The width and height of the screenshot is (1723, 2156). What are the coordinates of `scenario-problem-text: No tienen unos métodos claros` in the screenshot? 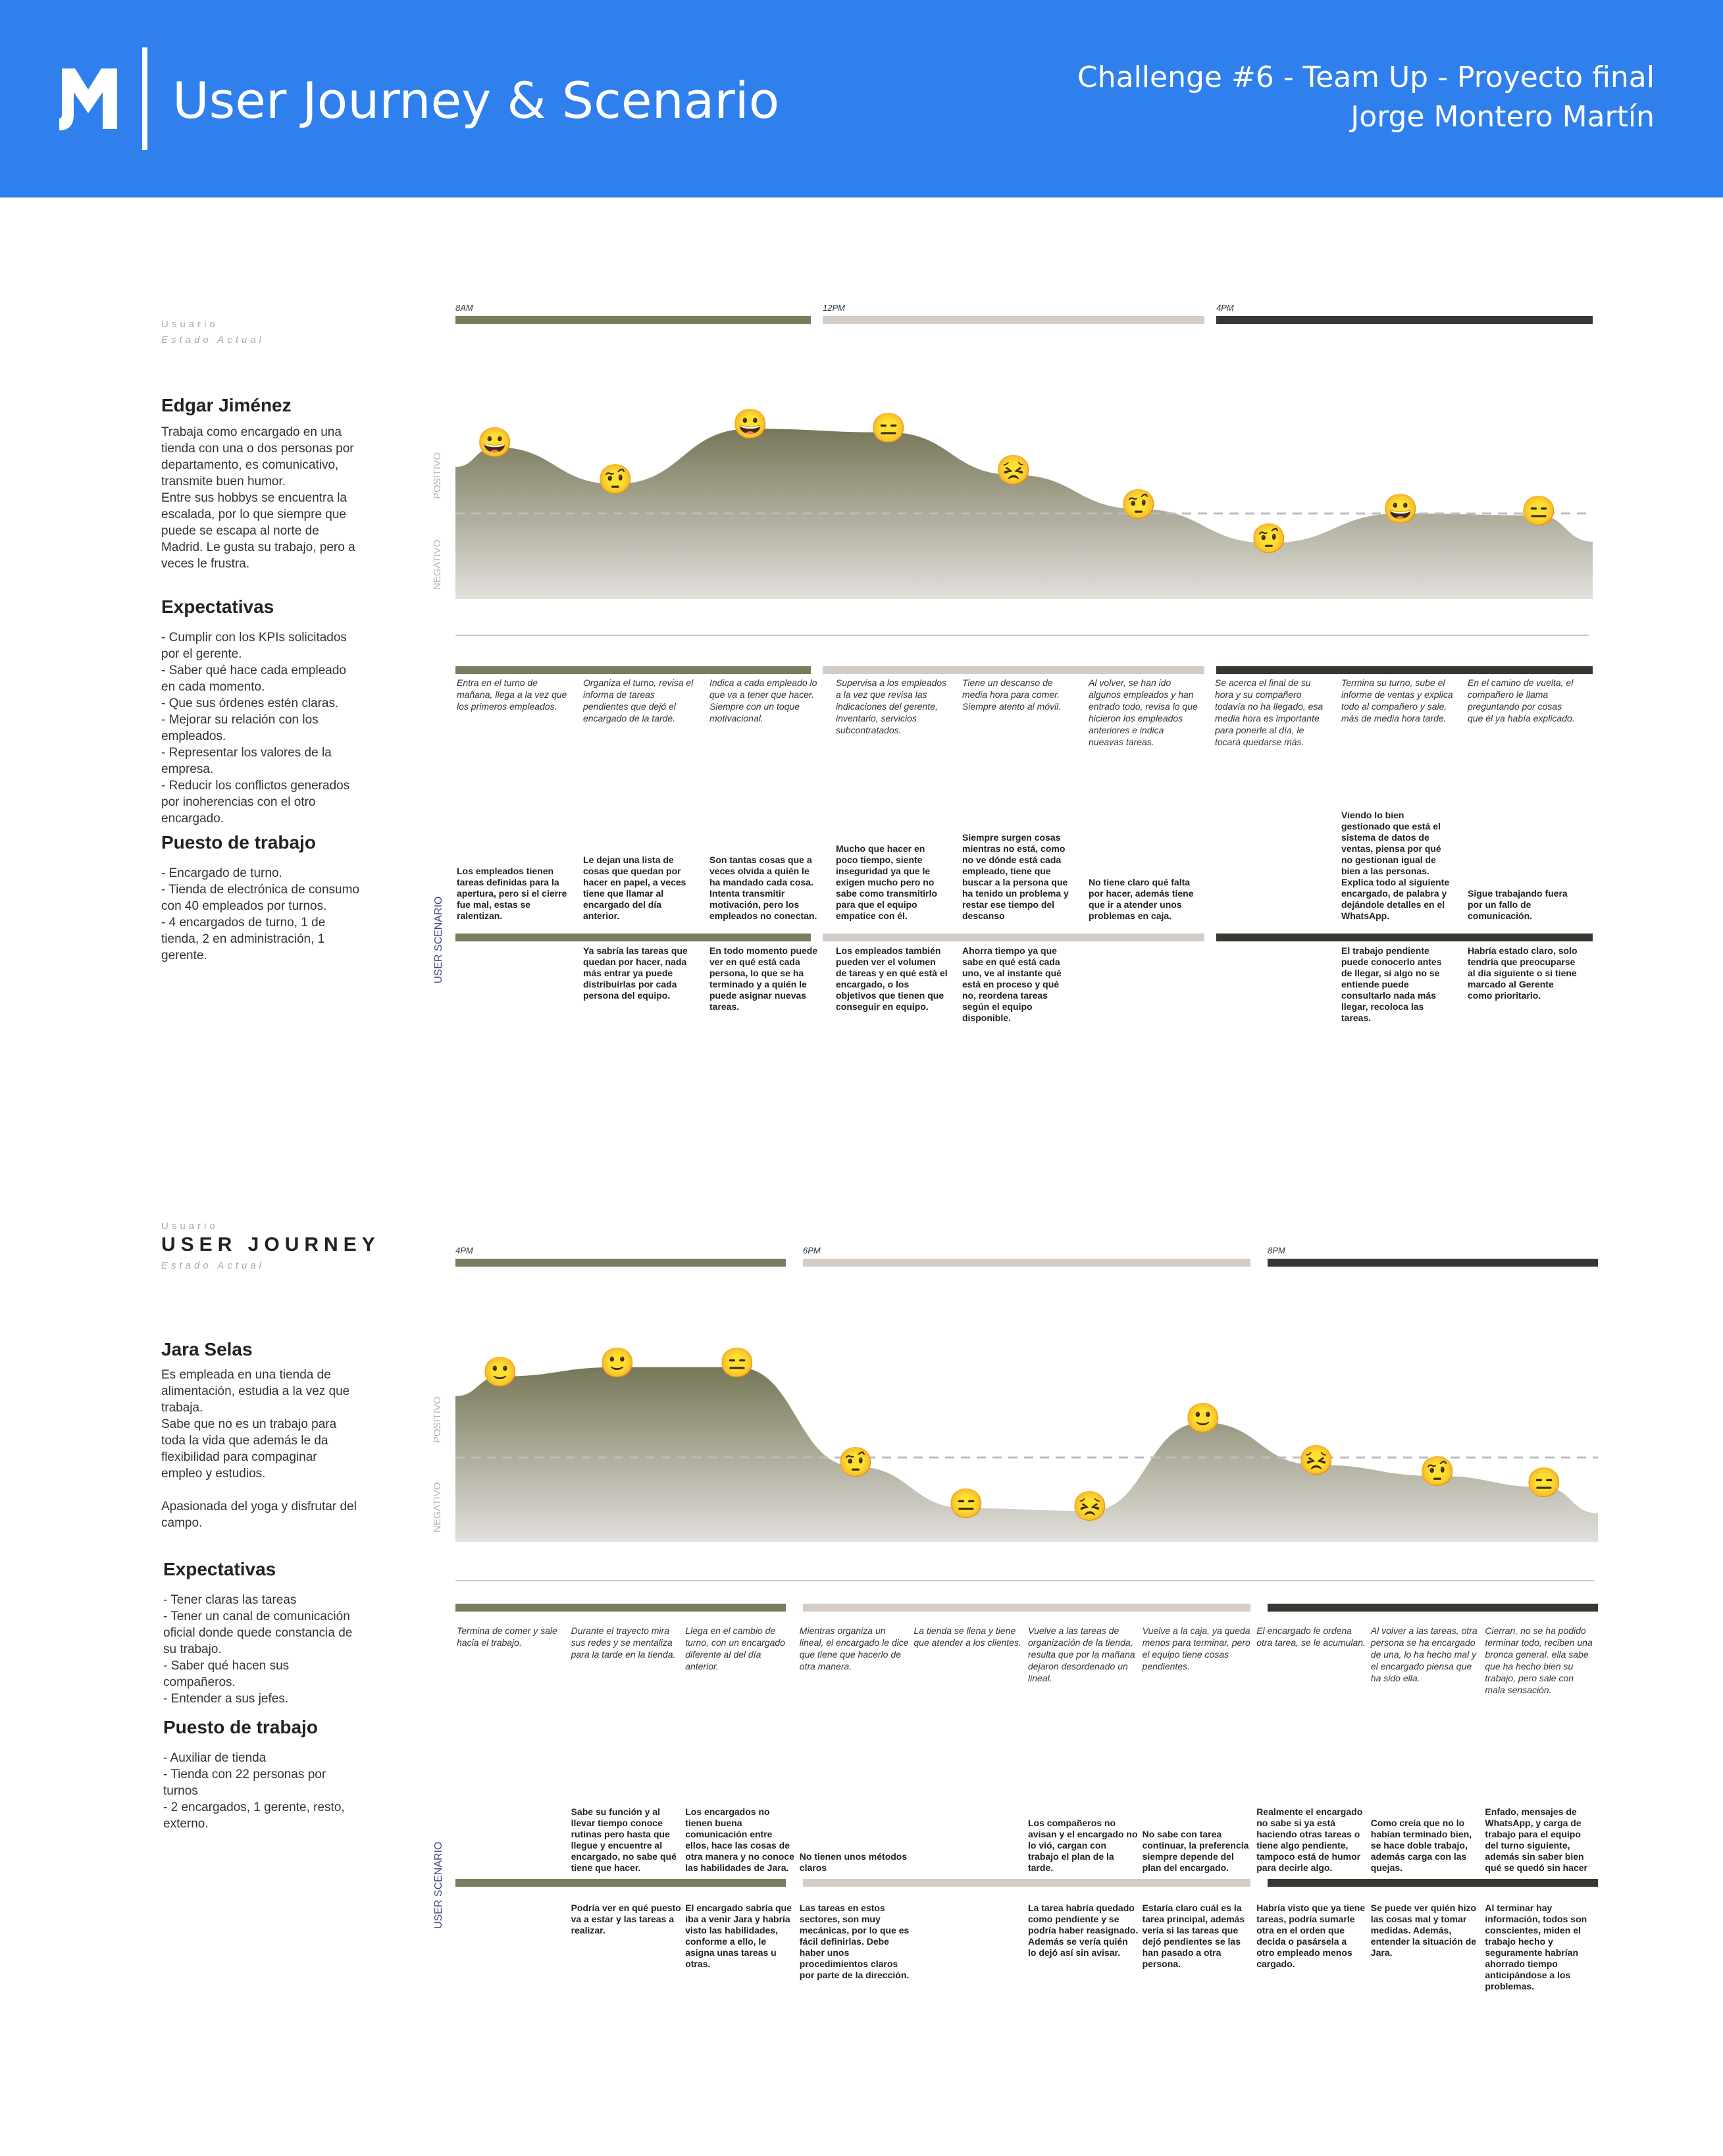 It's located at (853, 1862).